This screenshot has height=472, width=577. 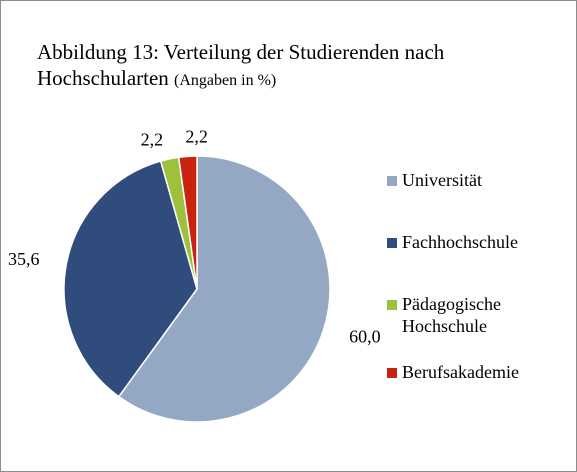 I want to click on data-label: 60,0, so click(x=365, y=337).